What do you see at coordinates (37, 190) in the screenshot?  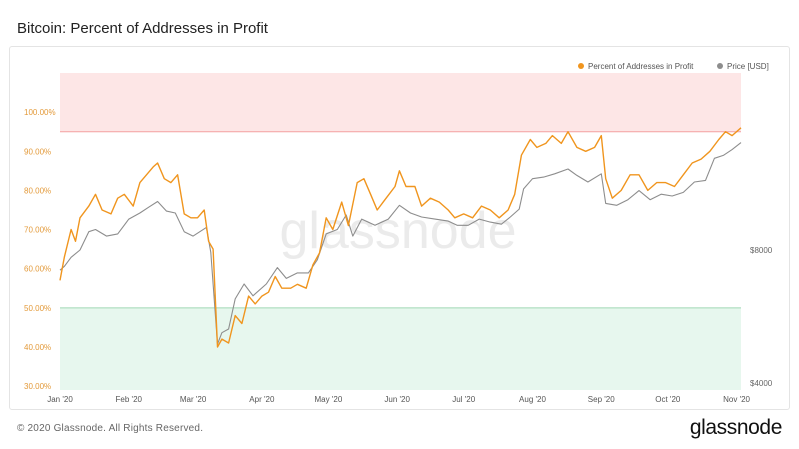 I see `y-tick-label: 80.00%` at bounding box center [37, 190].